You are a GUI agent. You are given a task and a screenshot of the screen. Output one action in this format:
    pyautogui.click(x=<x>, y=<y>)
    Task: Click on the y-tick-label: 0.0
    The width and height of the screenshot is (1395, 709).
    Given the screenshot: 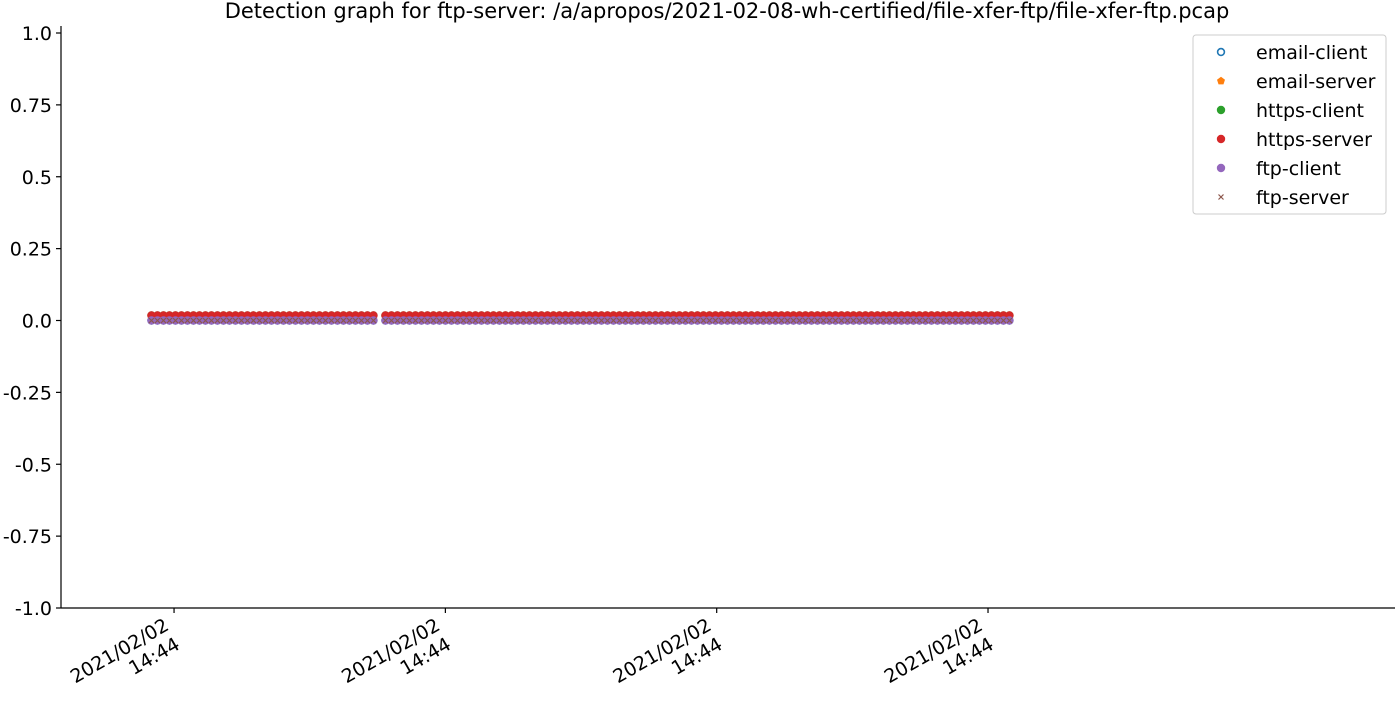 What is the action you would take?
    pyautogui.click(x=37, y=322)
    